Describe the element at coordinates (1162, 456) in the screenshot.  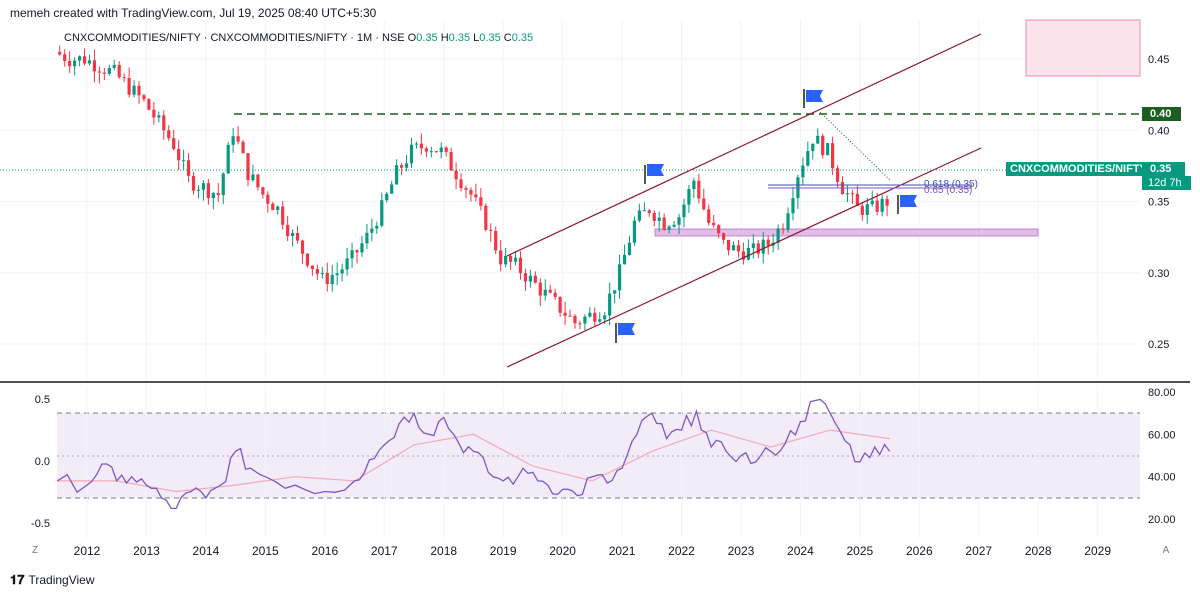
I see `rsi-axis: 80.00 60.00 40.00 20.00` at that location.